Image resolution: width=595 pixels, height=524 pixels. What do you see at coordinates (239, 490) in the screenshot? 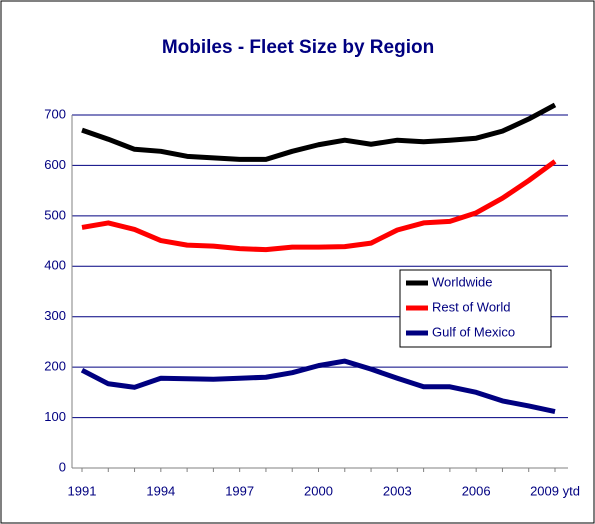
I see `x-tick-label: 1997` at bounding box center [239, 490].